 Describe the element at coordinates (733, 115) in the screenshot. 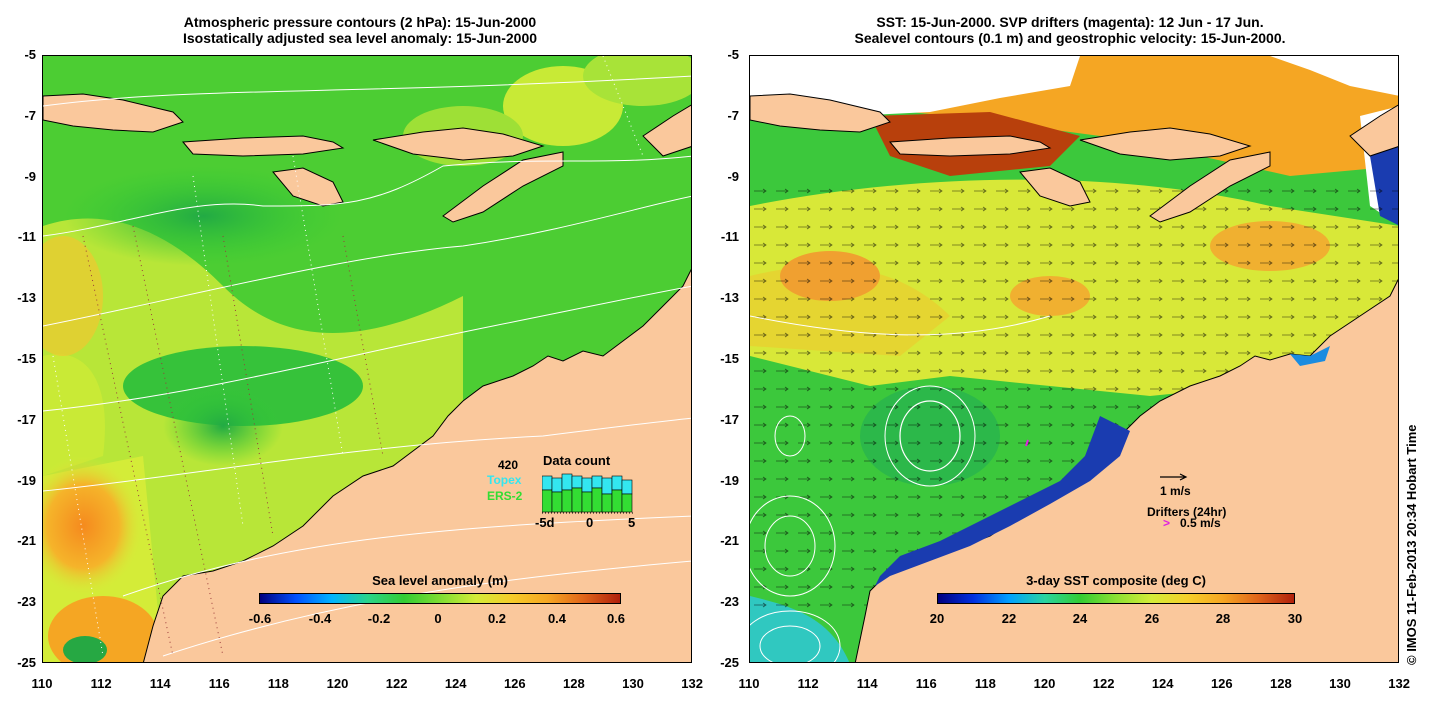

I see `right-lat-tick-1: -7` at that location.